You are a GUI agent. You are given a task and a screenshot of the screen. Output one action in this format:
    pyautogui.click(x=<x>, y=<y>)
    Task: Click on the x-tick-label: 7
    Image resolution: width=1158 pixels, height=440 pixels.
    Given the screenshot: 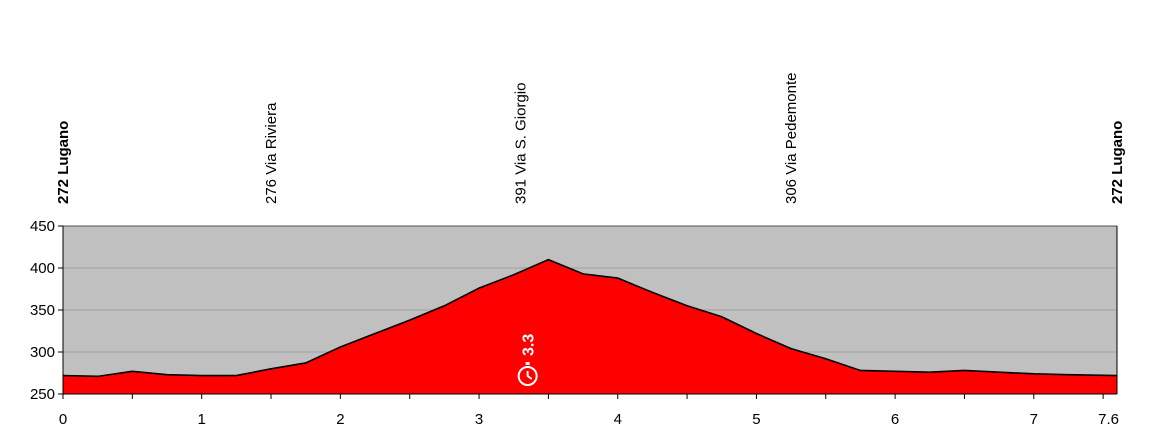 What is the action you would take?
    pyautogui.click(x=1034, y=419)
    